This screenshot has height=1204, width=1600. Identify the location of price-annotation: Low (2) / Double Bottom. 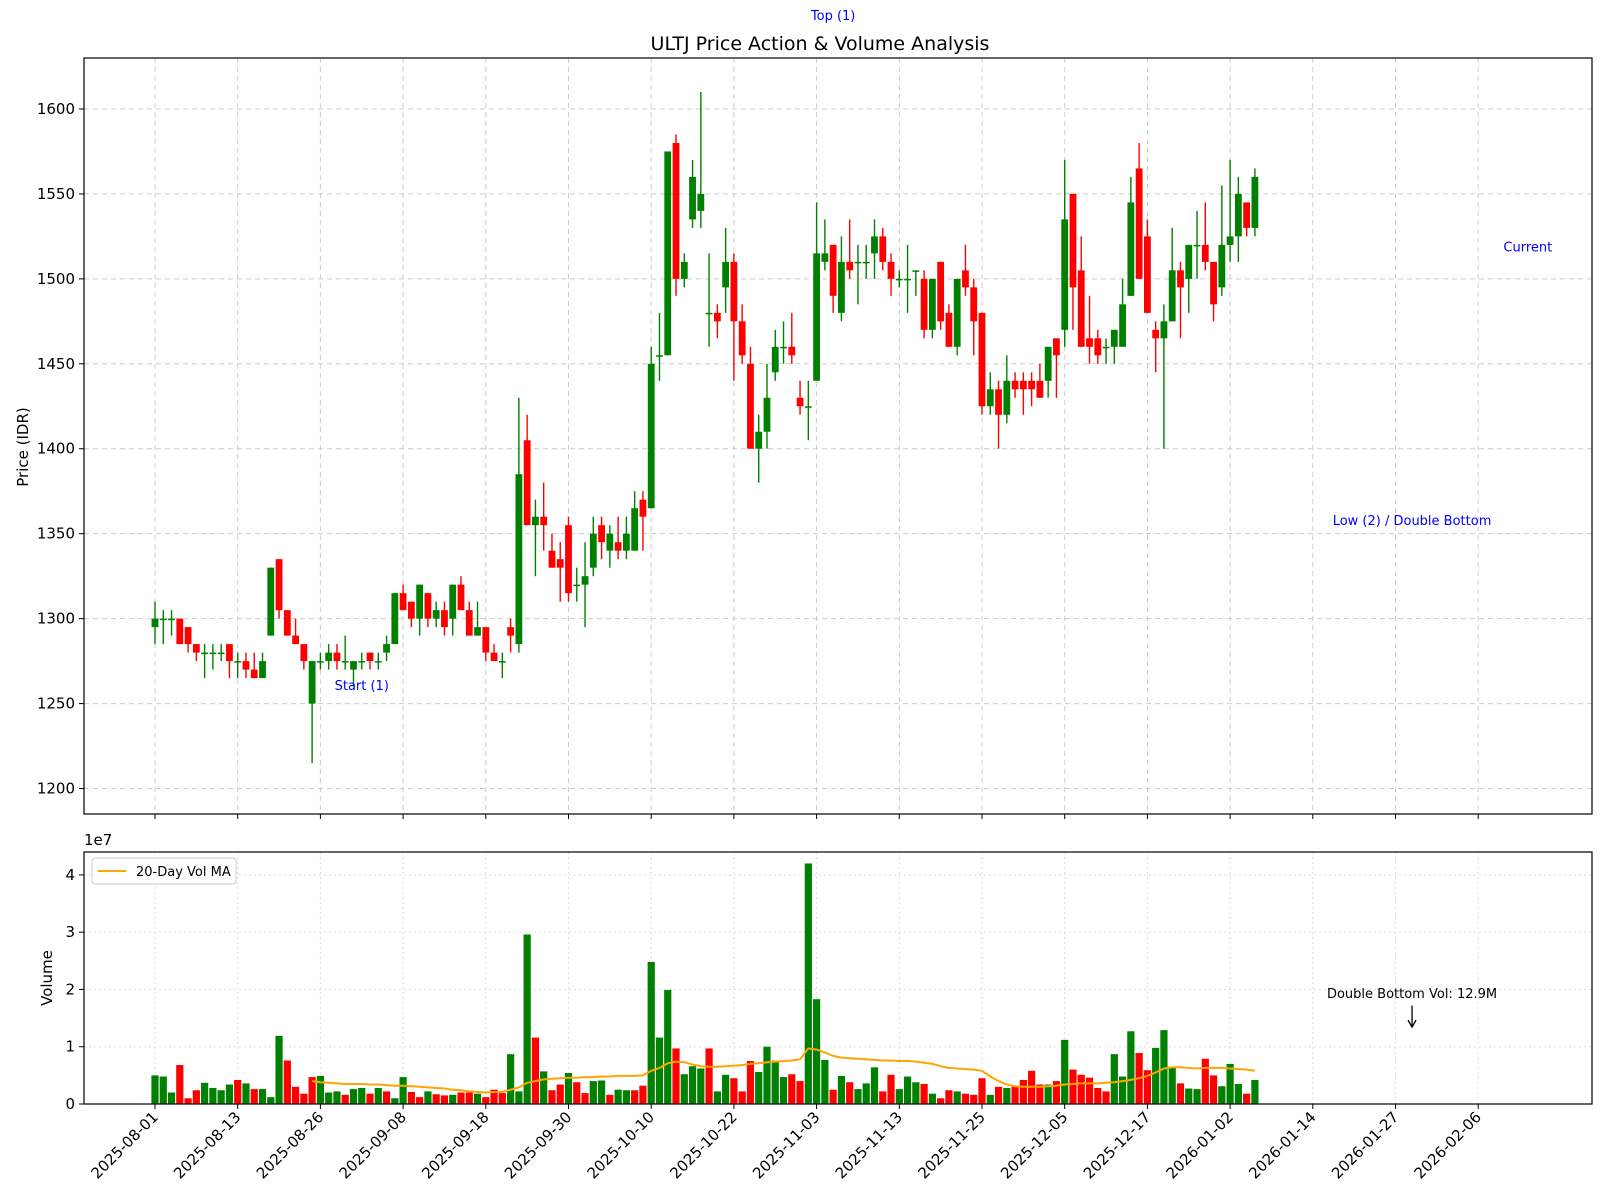
(1412, 521).